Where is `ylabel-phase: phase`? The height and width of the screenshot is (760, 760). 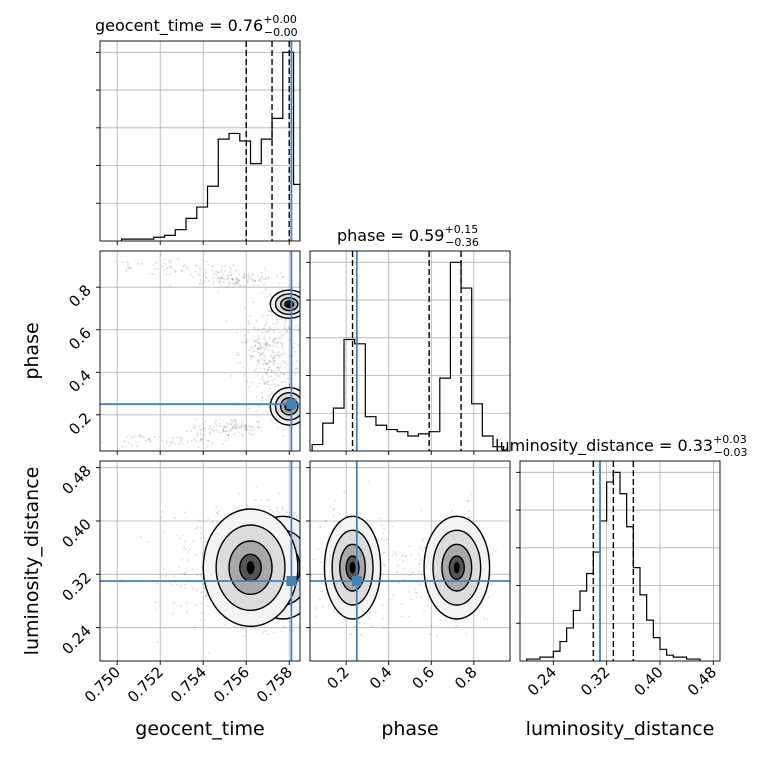
ylabel-phase: phase is located at coordinates (32, 350).